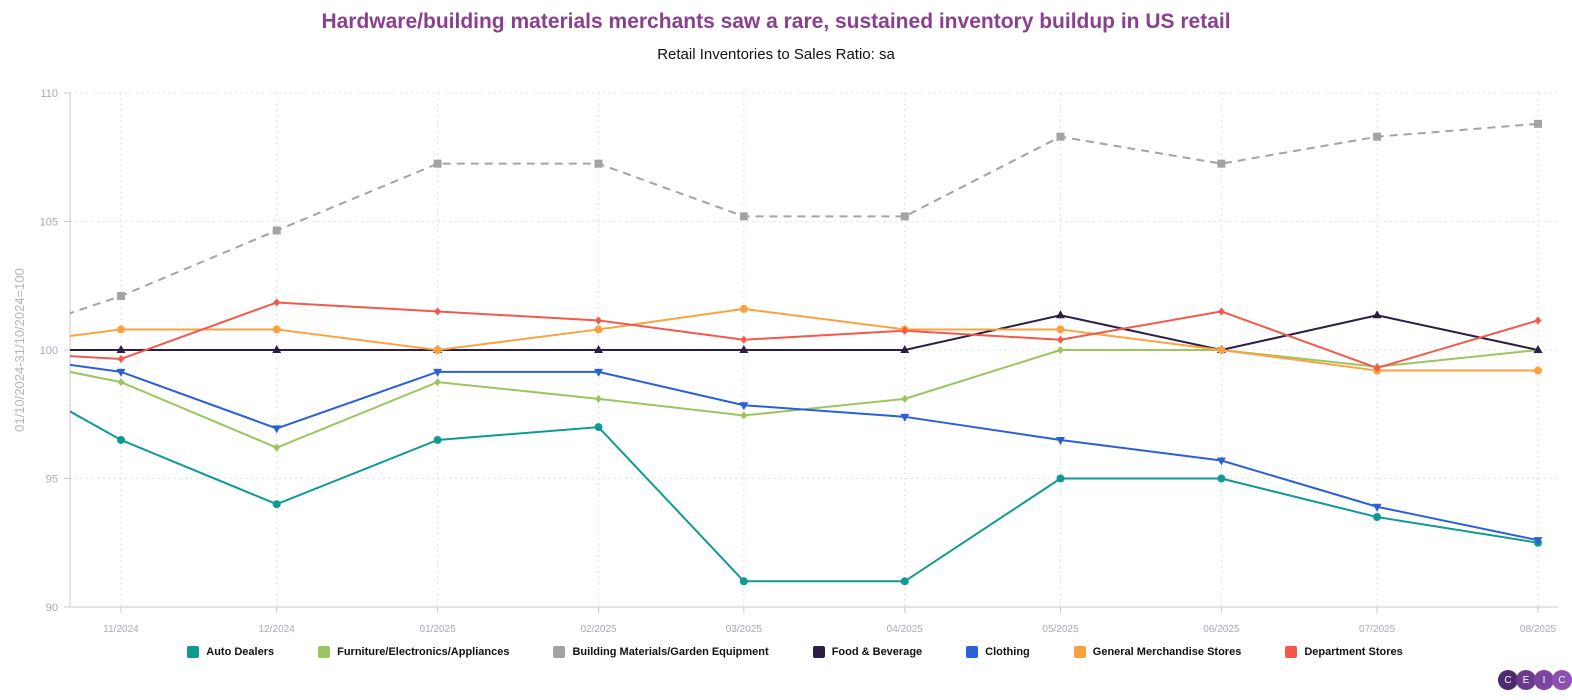  I want to click on series-line-food-beverage, so click(804, 333).